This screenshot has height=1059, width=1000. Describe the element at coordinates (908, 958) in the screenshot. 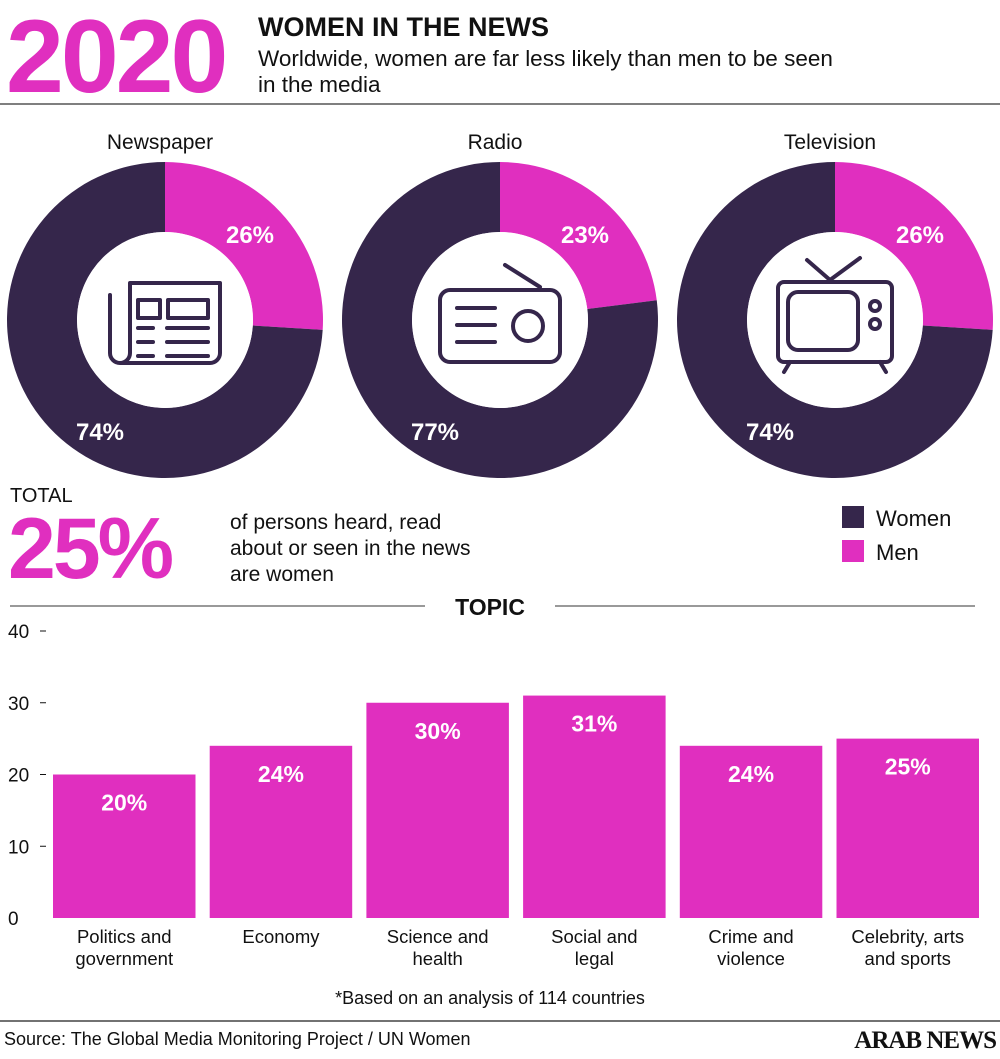

I see `x-category-label: and sports` at that location.